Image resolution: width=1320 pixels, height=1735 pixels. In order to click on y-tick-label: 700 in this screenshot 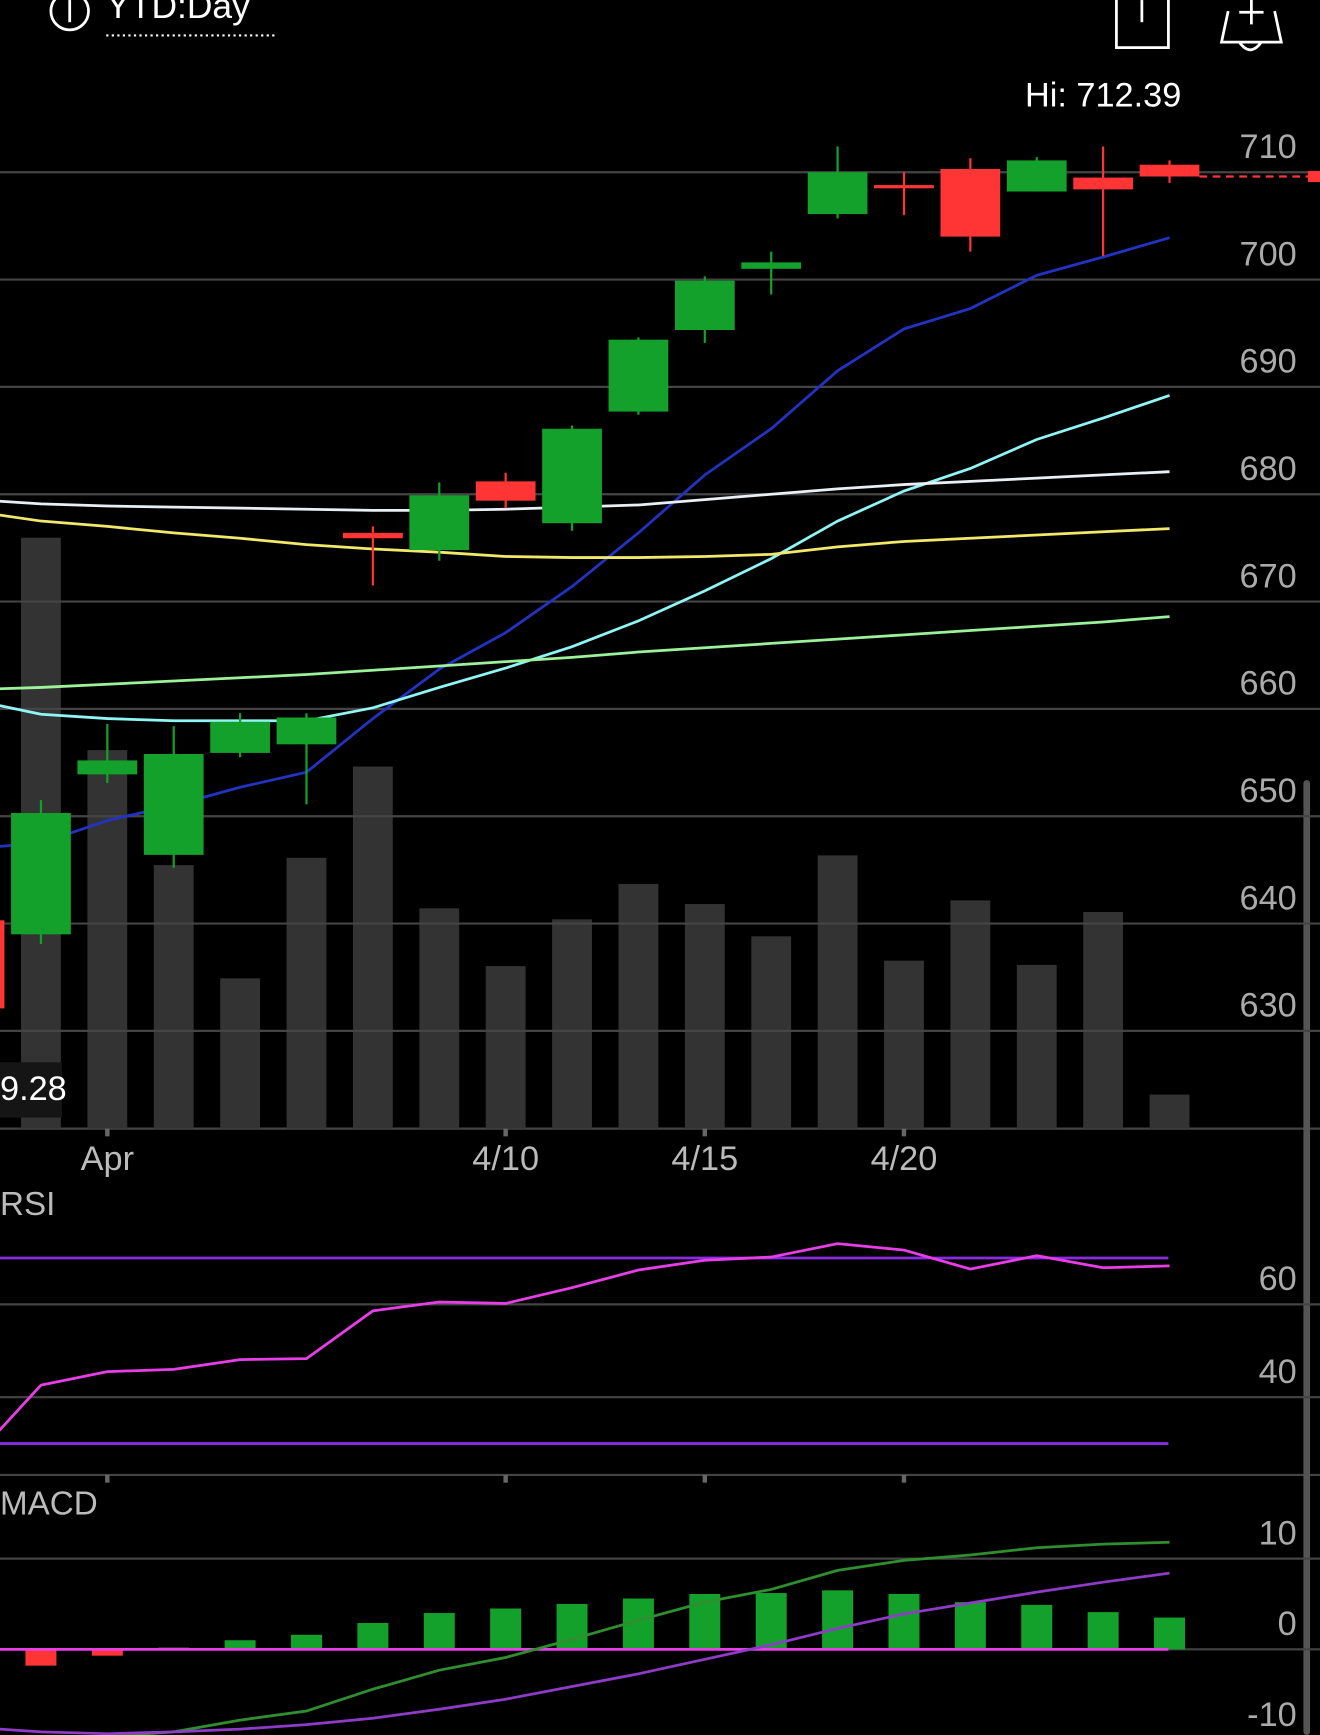, I will do `click(1268, 254)`.